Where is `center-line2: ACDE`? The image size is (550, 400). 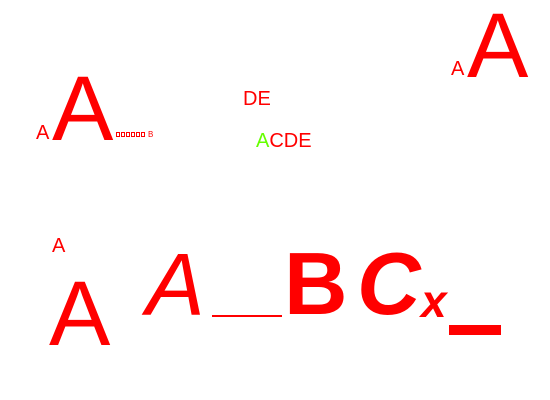
center-line2: ACDE is located at coordinates (284, 141).